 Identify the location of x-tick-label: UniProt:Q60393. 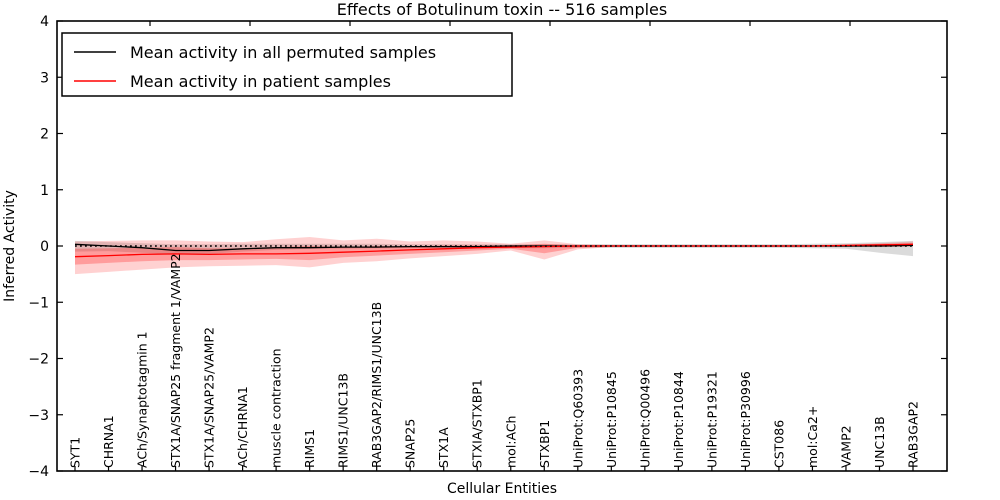
(577, 418).